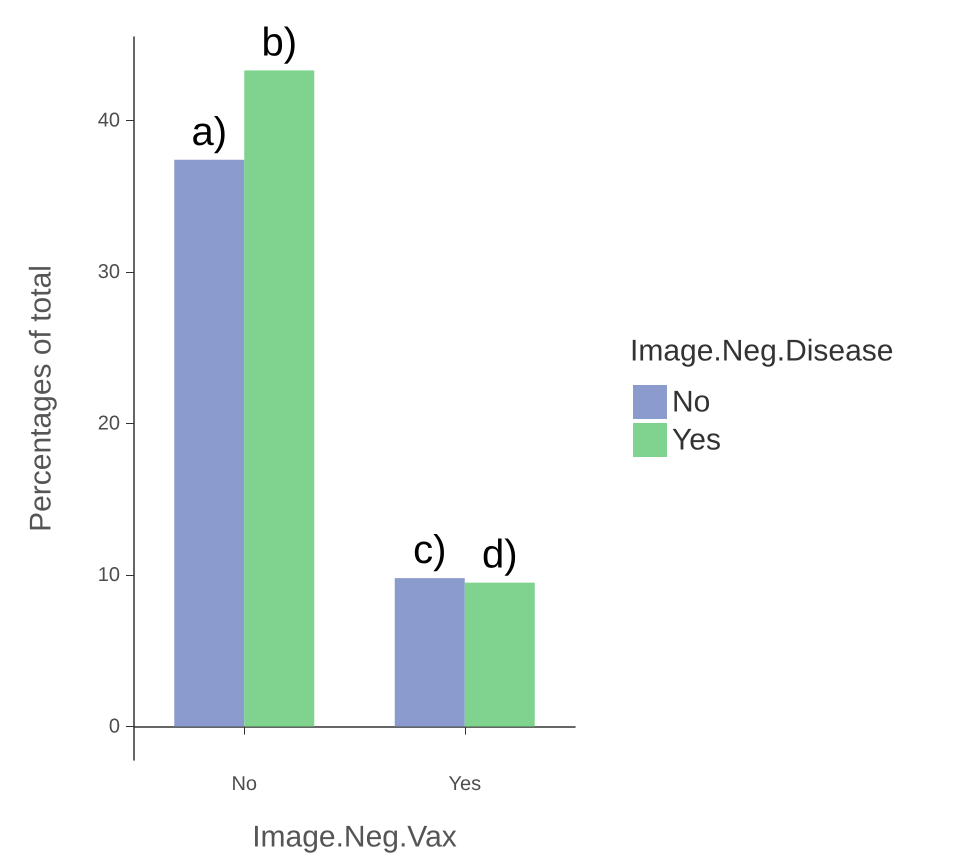  What do you see at coordinates (109, 271) in the screenshot?
I see `y-tick-label: 30` at bounding box center [109, 271].